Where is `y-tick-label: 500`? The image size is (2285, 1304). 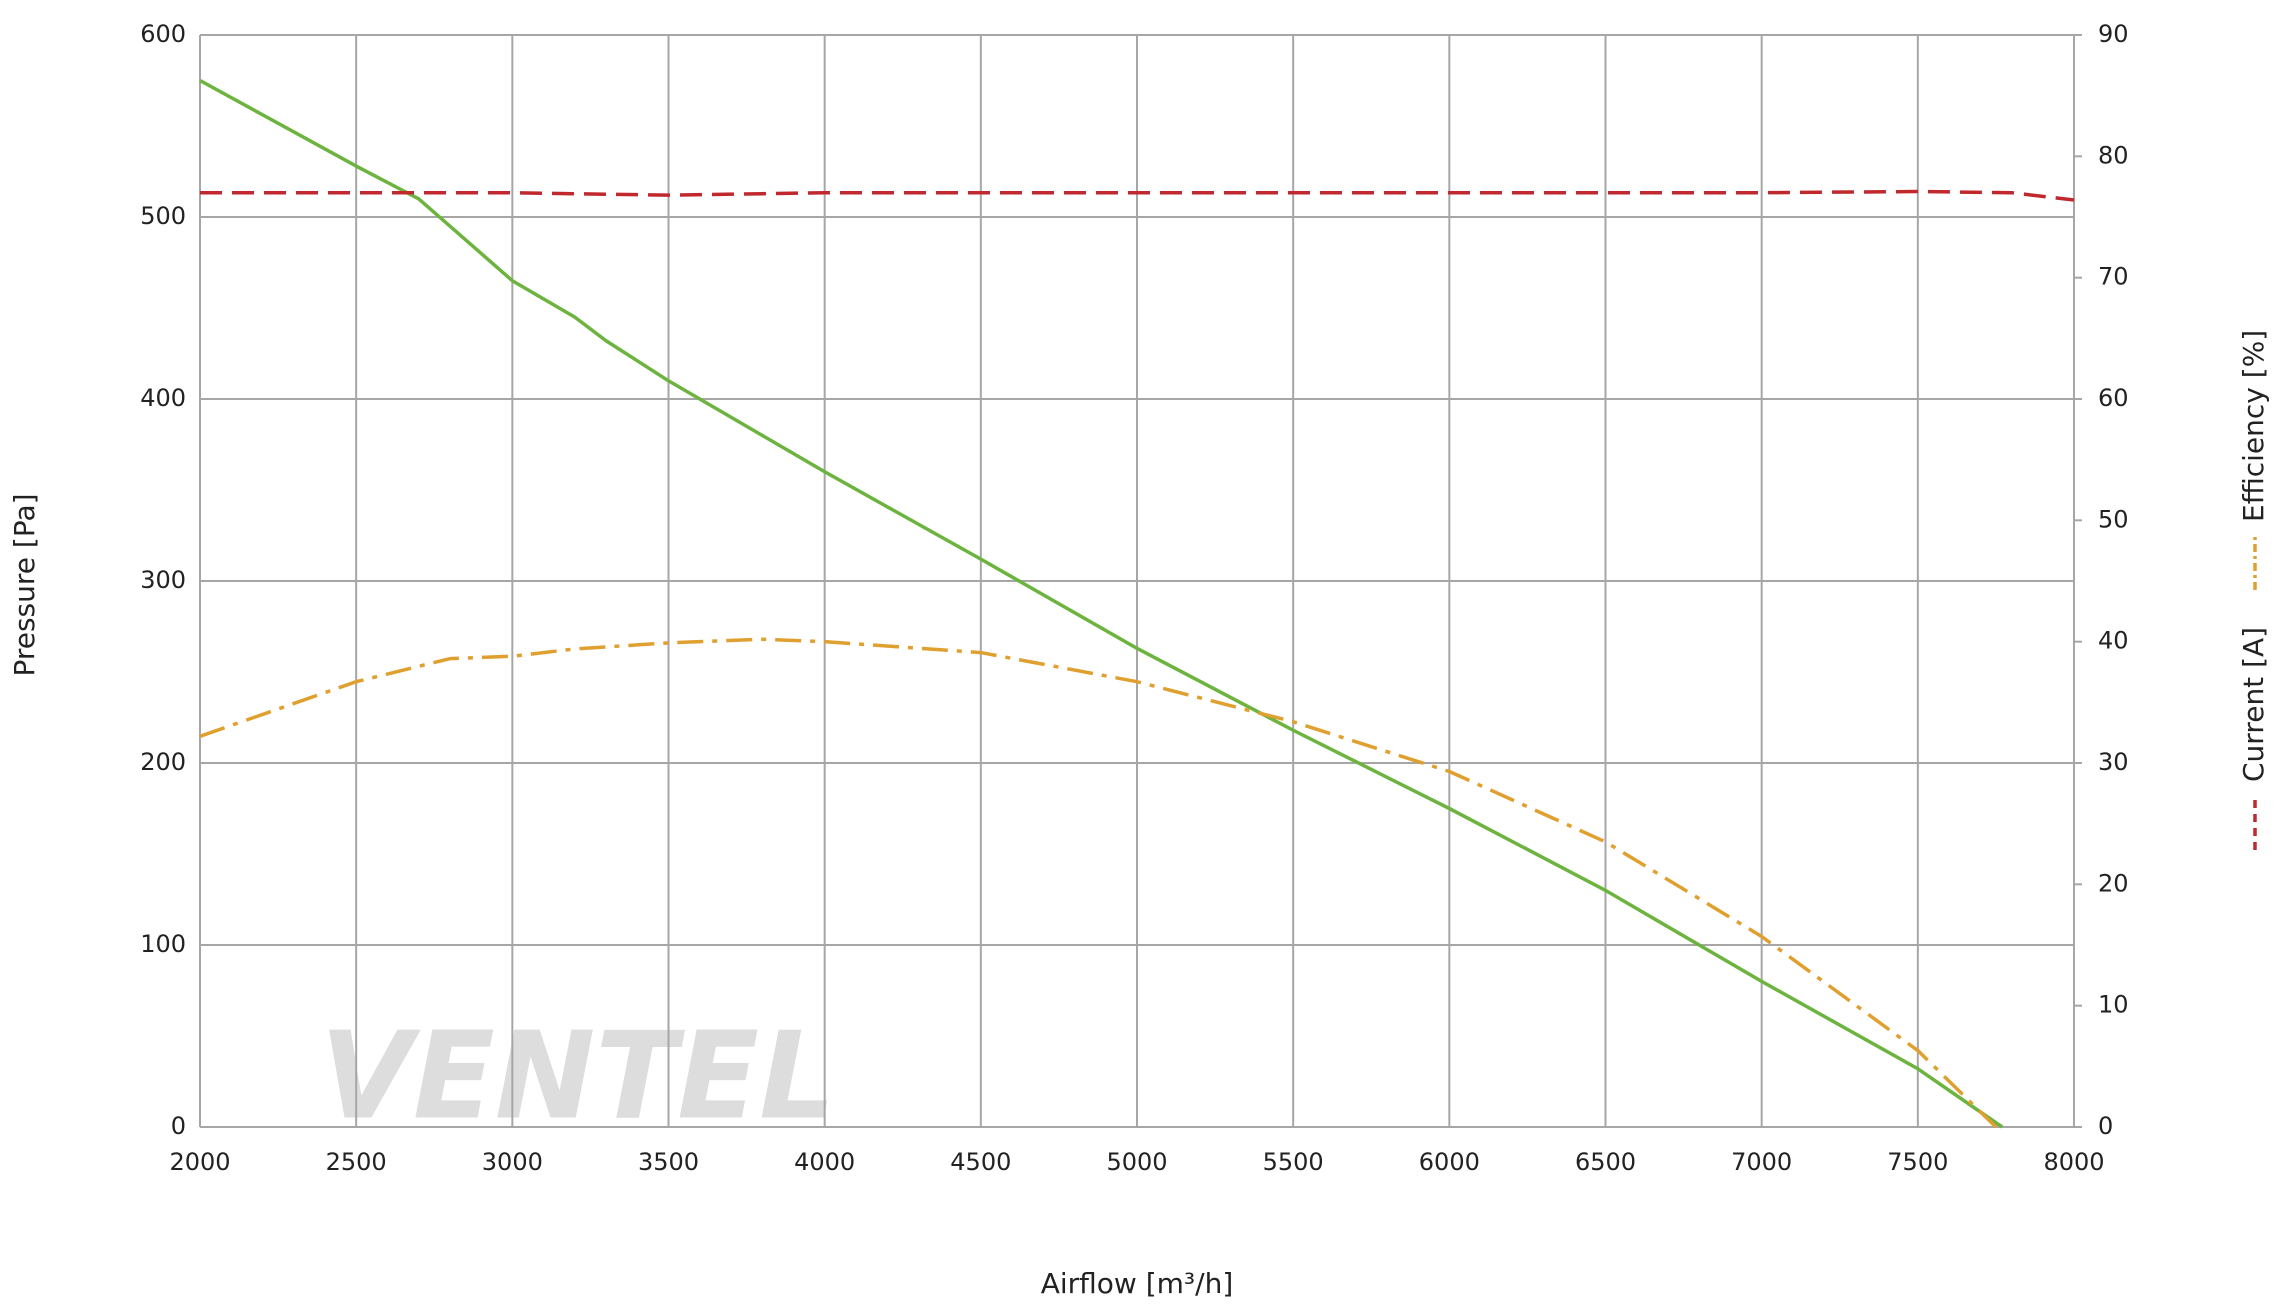
y-tick-label: 500 is located at coordinates (163, 216).